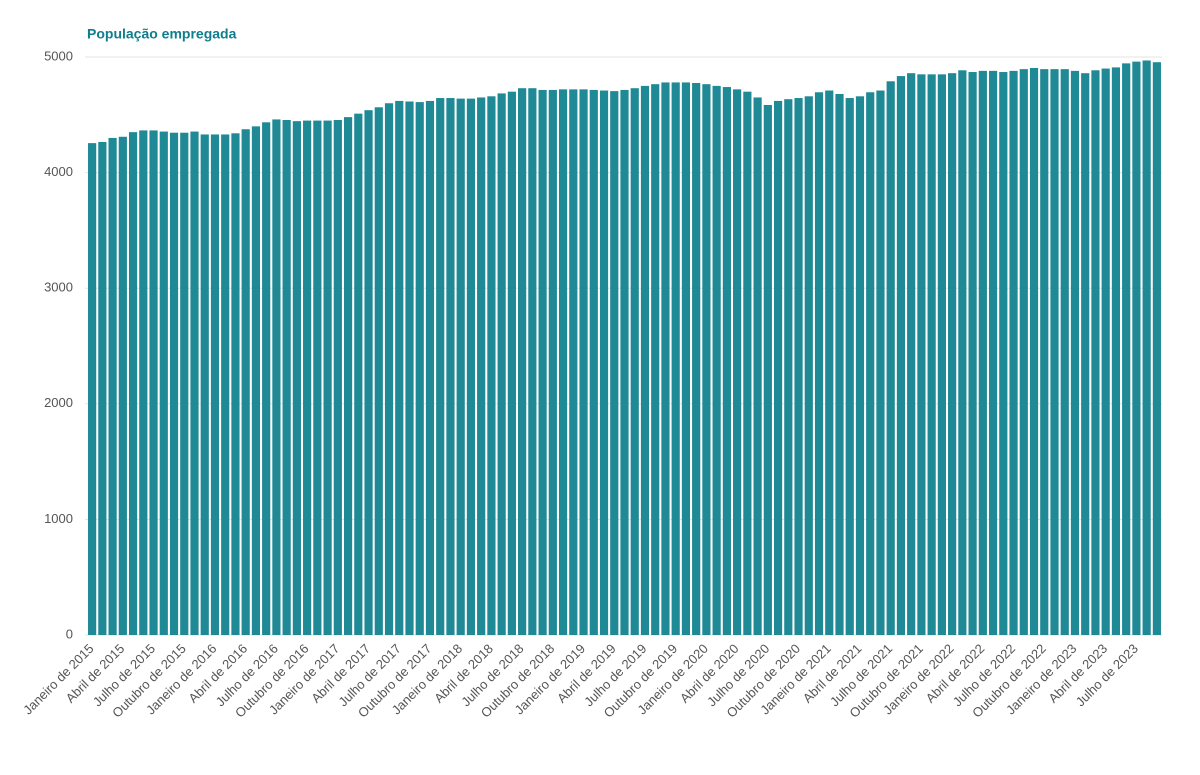  I want to click on y-tick-label: 5000, so click(58, 55).